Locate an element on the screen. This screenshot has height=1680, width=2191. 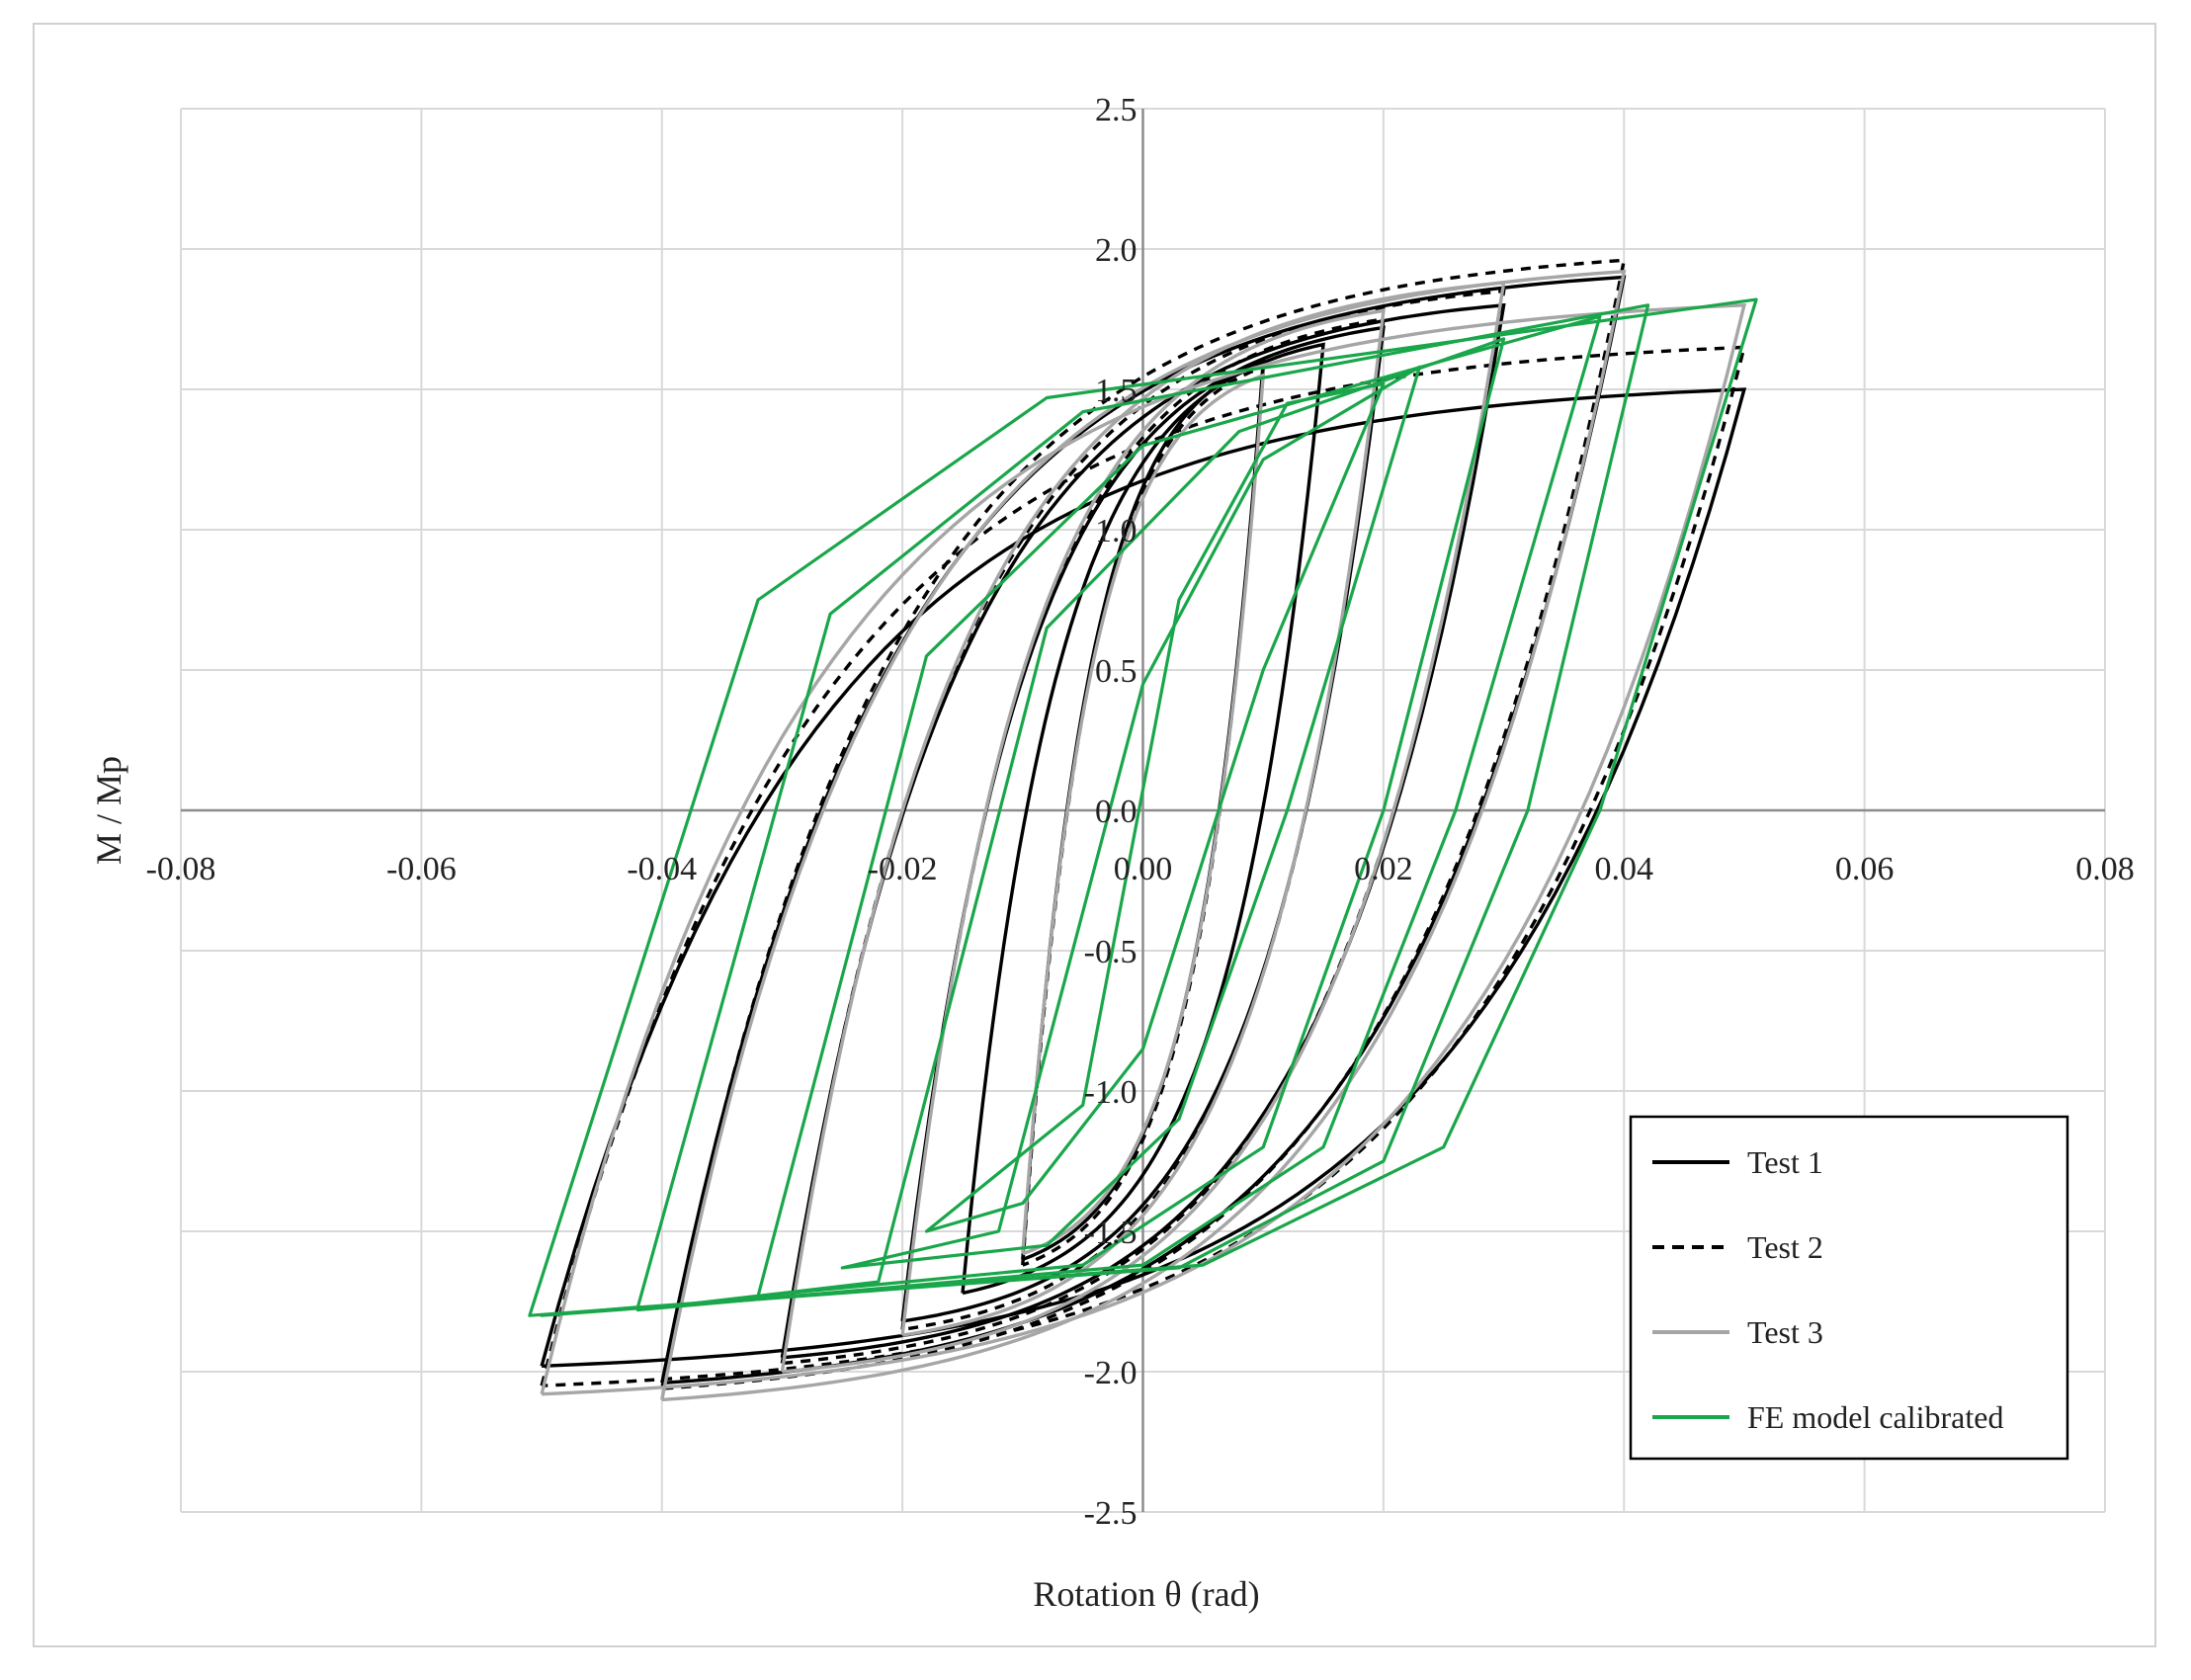
legend-box is located at coordinates (1849, 1288).